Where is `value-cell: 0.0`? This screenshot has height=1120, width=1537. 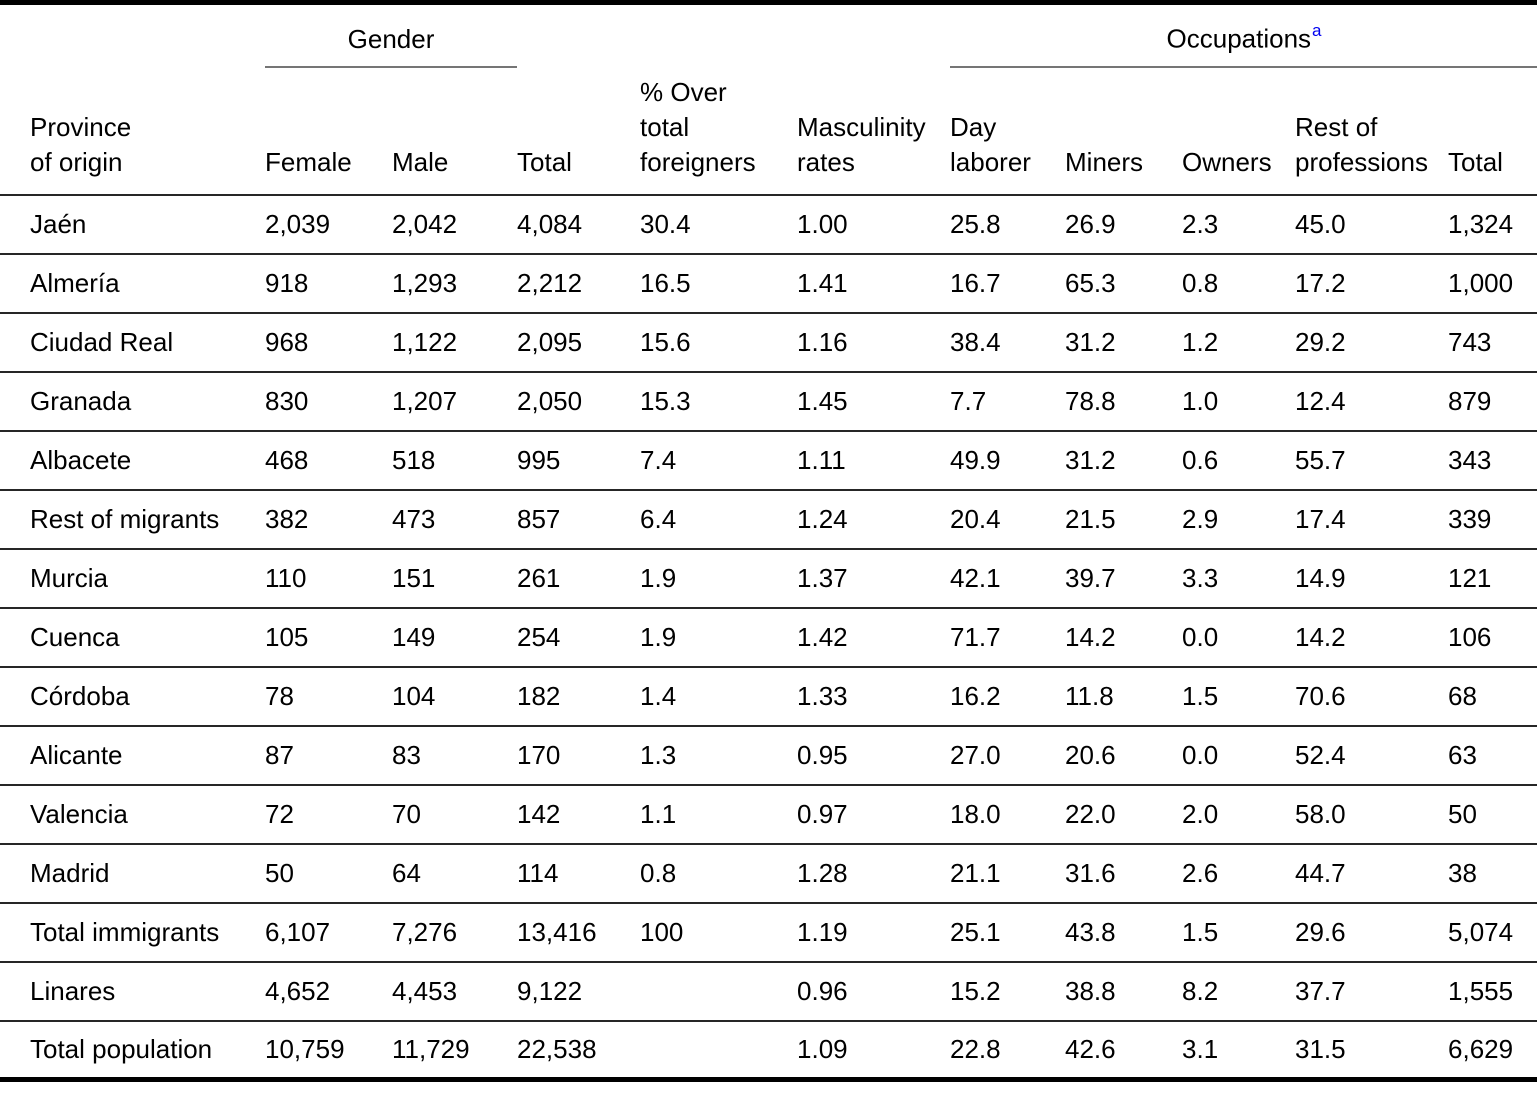 value-cell: 0.0 is located at coordinates (1239, 637).